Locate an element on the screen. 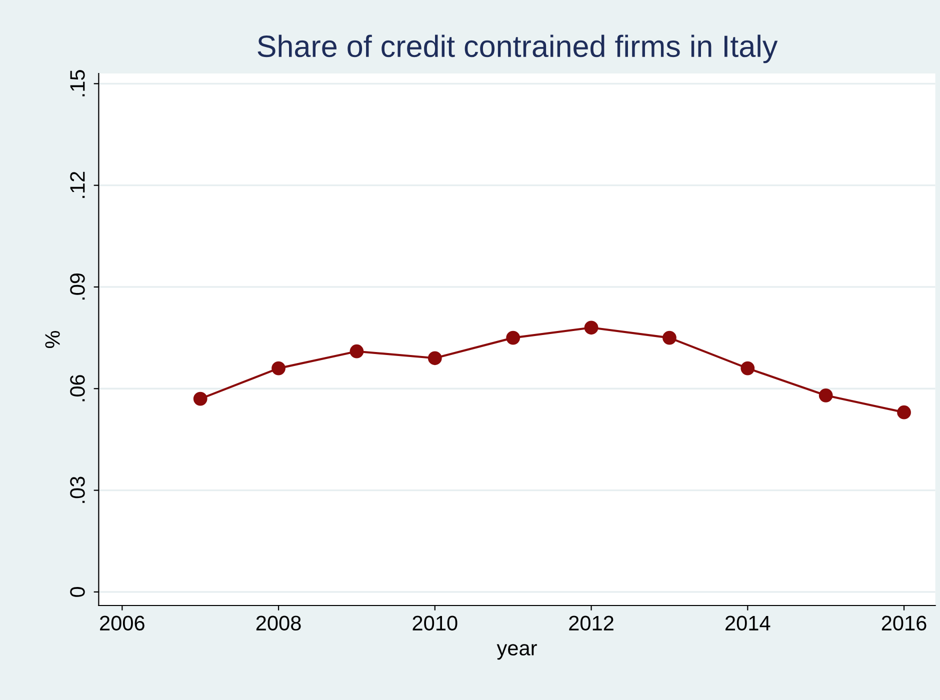 This screenshot has width=940, height=700. y-tick-label: .09 is located at coordinates (77, 286).